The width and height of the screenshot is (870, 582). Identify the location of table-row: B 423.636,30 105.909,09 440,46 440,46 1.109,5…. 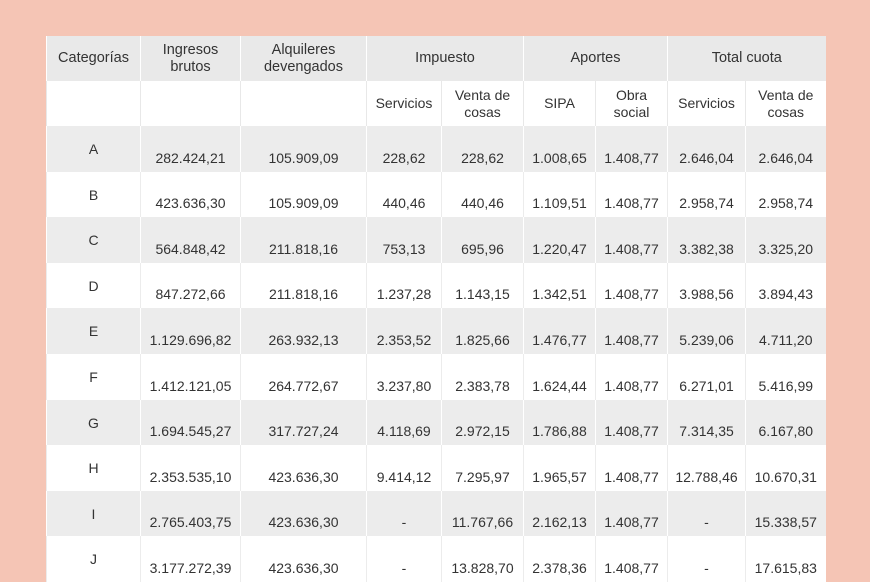
(436, 194).